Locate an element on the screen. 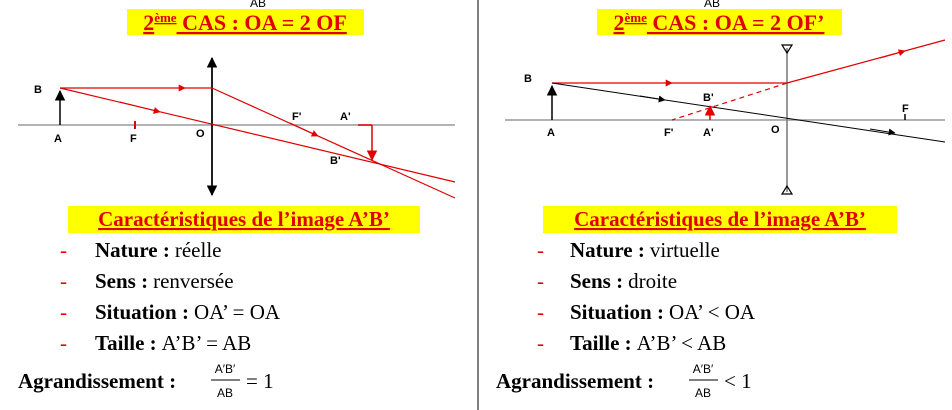 The height and width of the screenshot is (410, 952). panel-title: 2ème CAS : OA = 2 OF’ is located at coordinates (719, 22).